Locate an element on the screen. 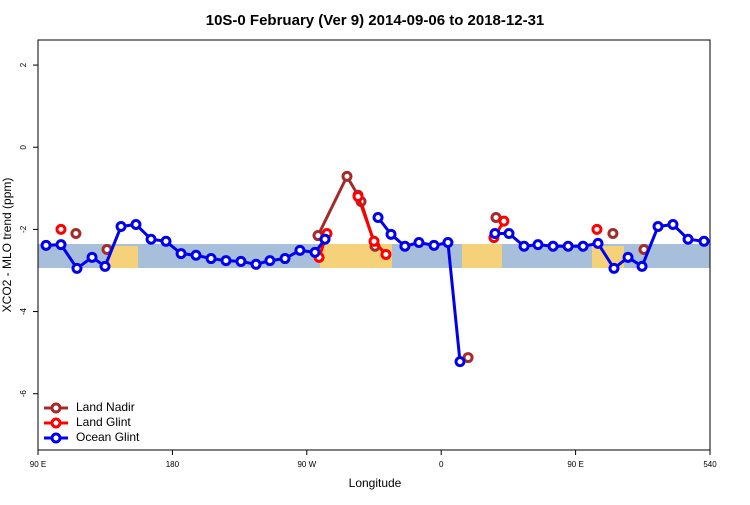 This screenshot has height=505, width=750. y-axis-label: XCO2 - MLO trend (ppm) is located at coordinates (7, 245).